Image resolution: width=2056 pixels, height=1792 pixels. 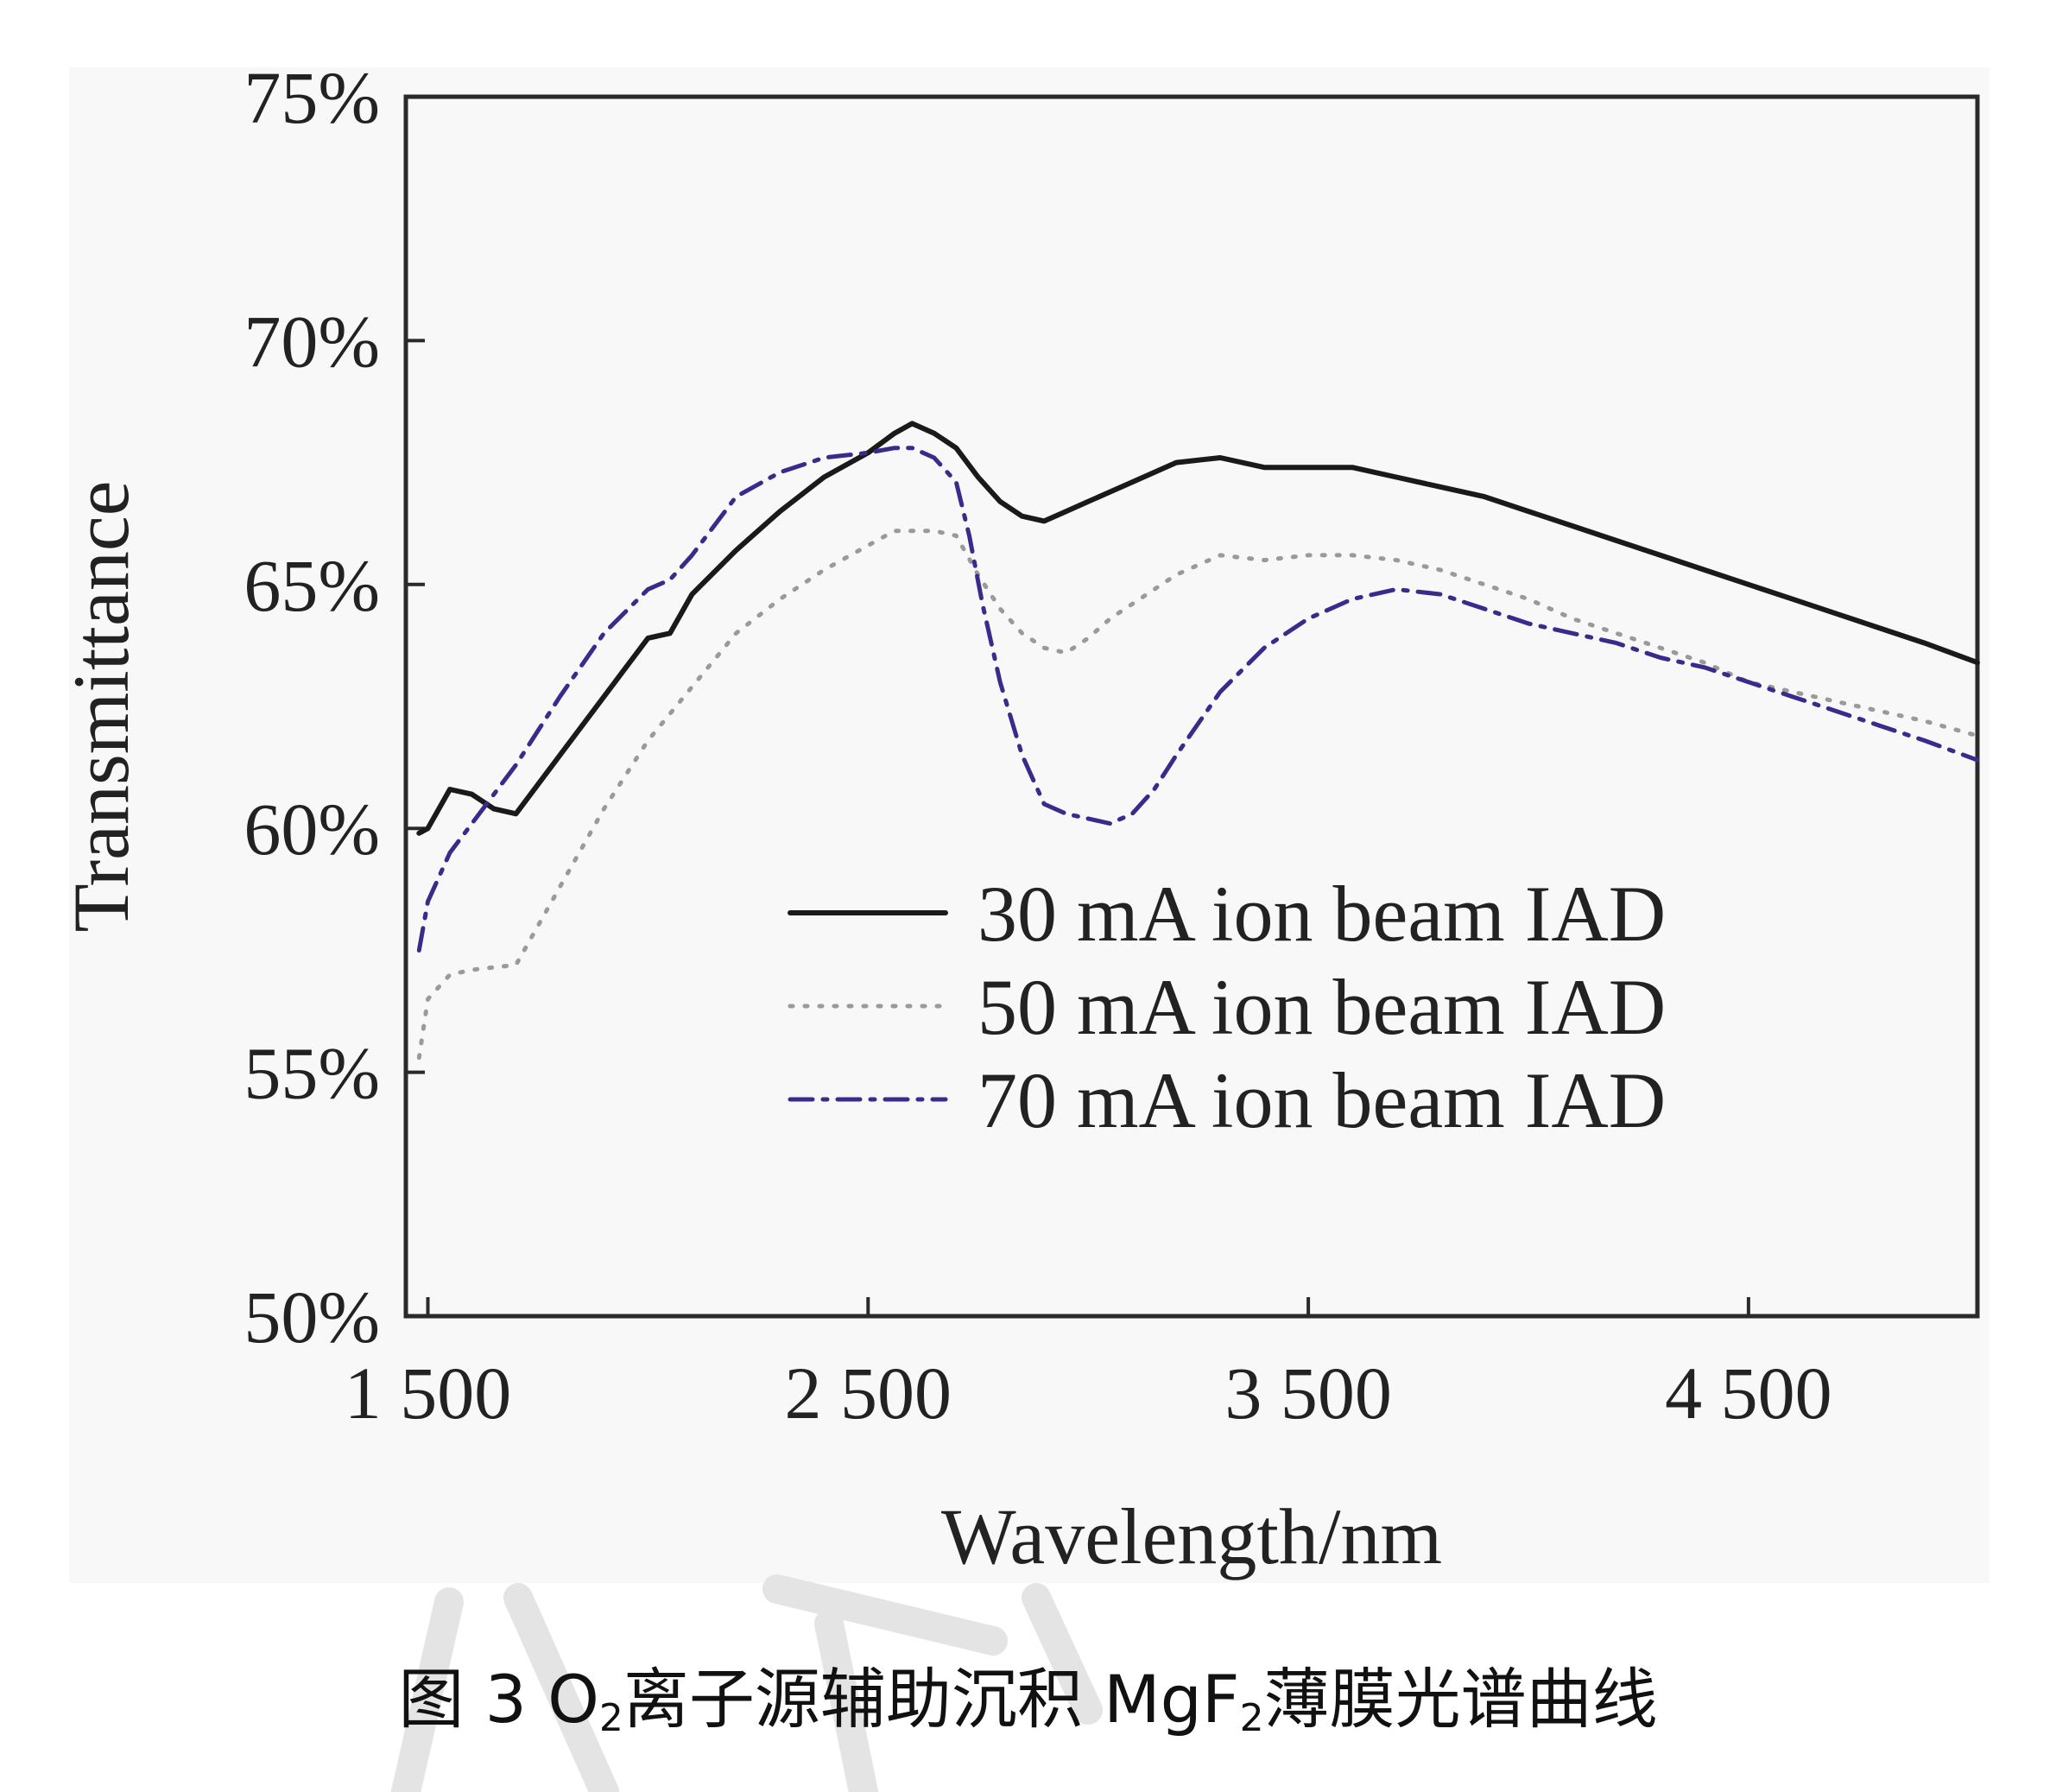 I want to click on y-tick-label: 65%, so click(x=312, y=585).